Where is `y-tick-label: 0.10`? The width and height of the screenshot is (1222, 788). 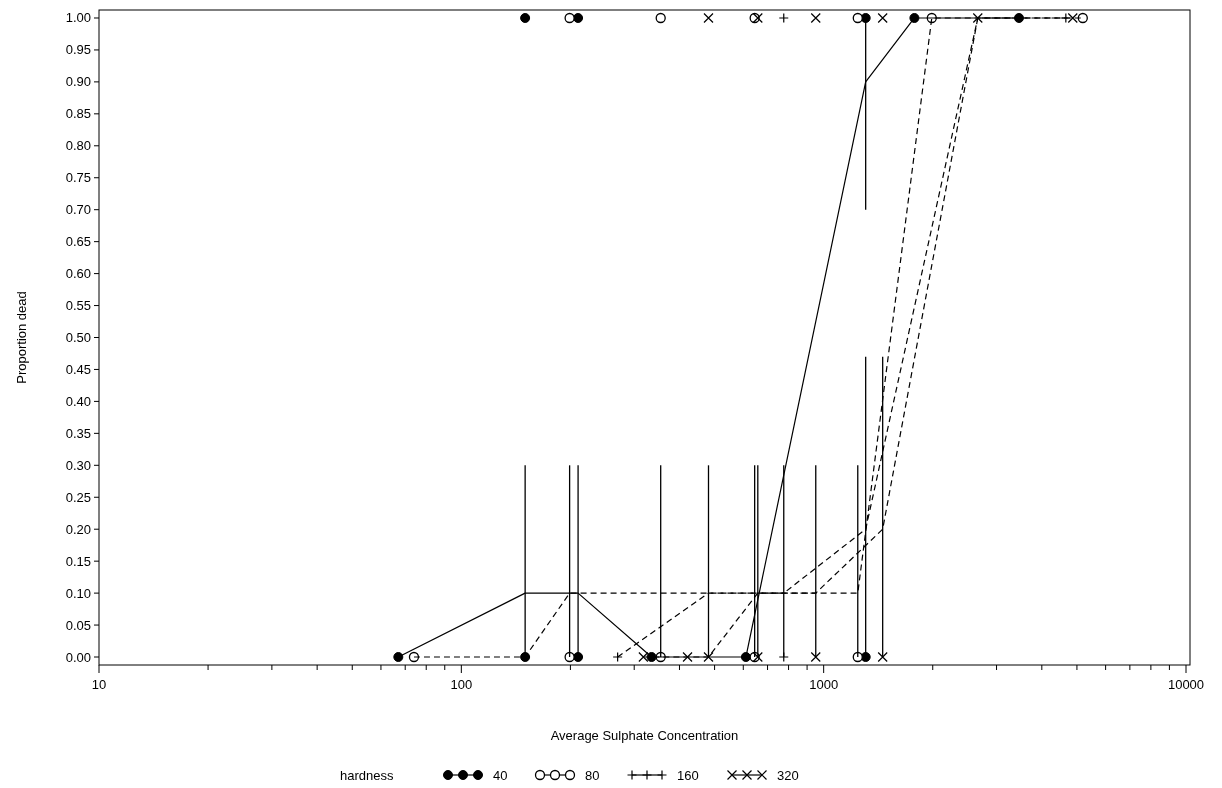
y-tick-label: 0.10 is located at coordinates (78, 593).